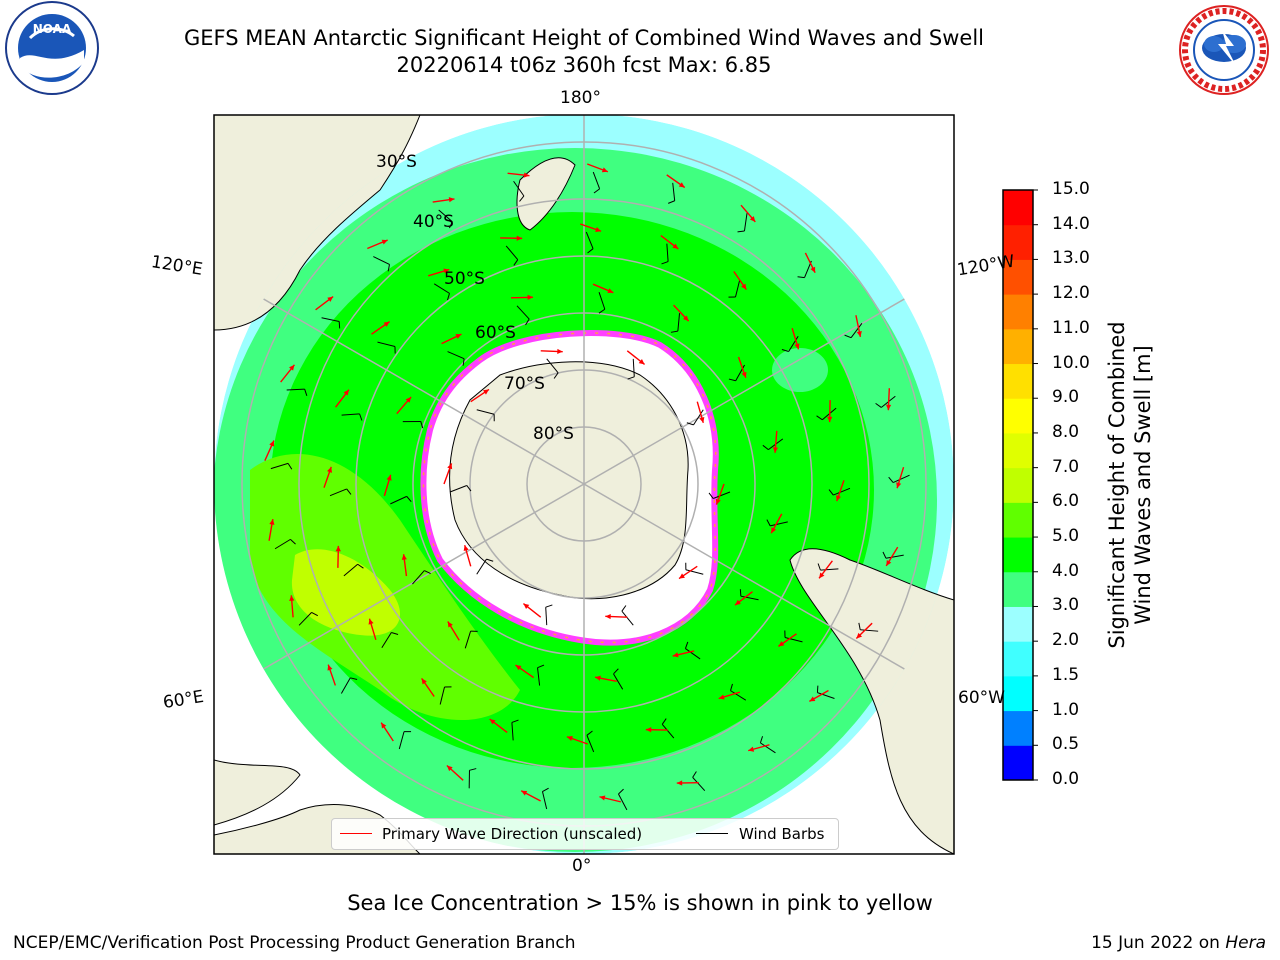  What do you see at coordinates (1071, 189) in the screenshot?
I see `colorbar-tick-label: 15.0` at bounding box center [1071, 189].